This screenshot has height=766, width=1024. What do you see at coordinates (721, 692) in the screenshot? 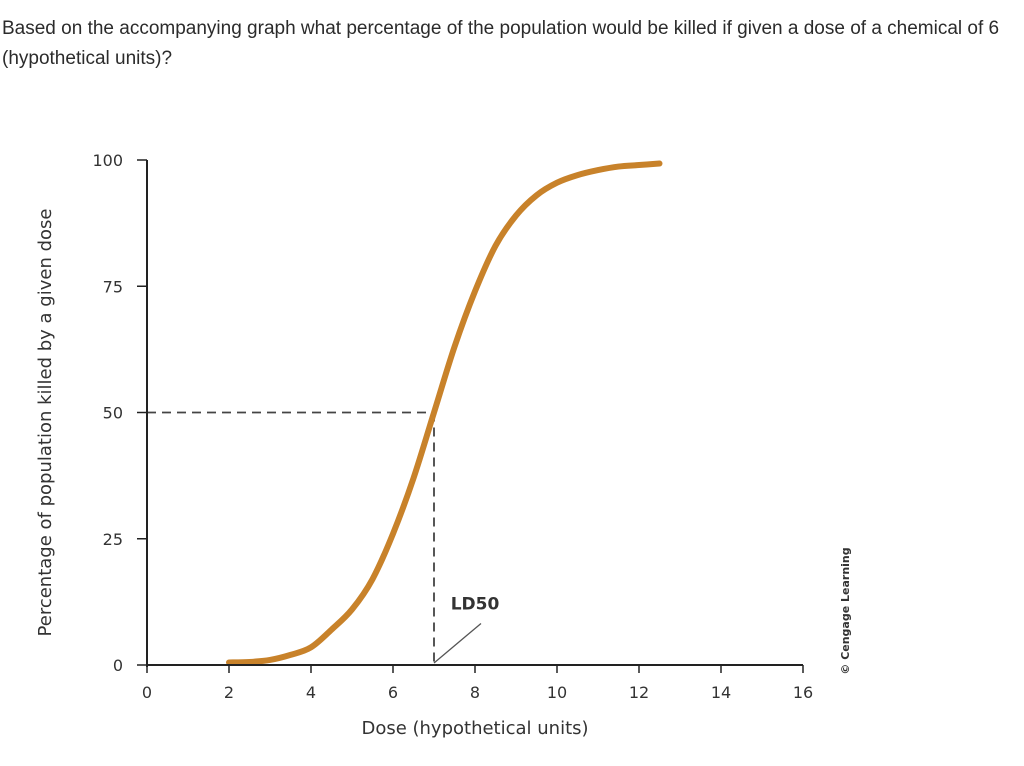
I see `x-tick-label: 14` at bounding box center [721, 692].